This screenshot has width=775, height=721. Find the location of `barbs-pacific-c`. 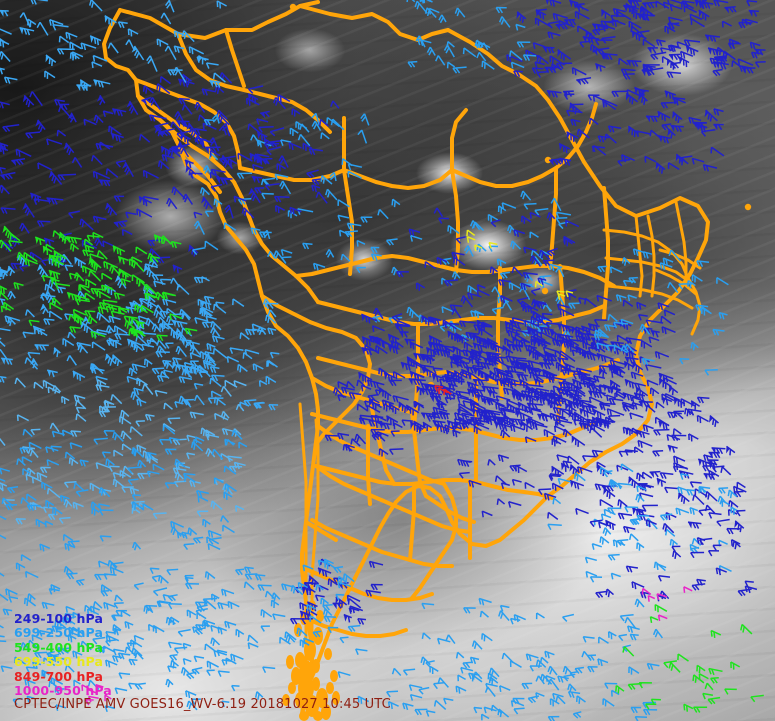

barbs-pacific-c is located at coordinates (274, 355).